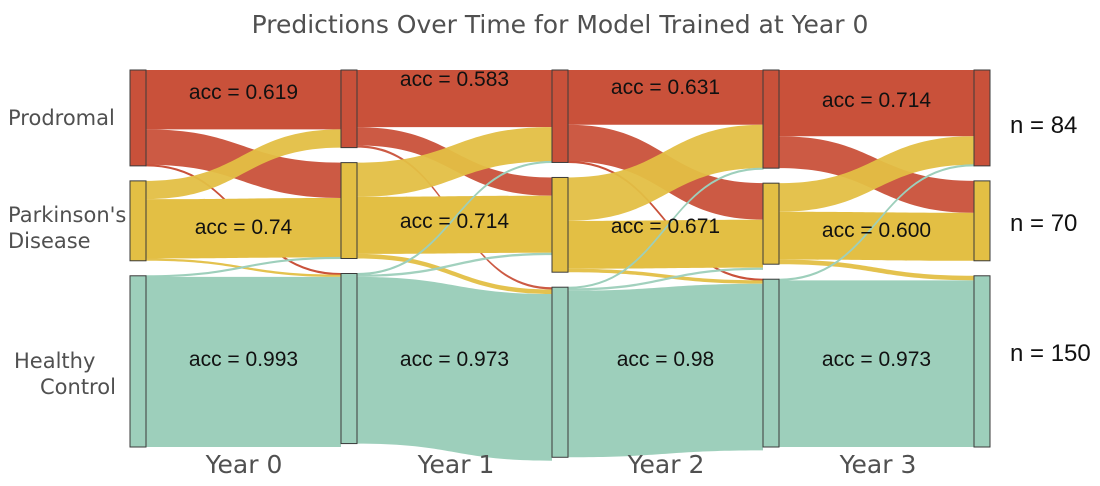  I want to click on node-hc-col4, so click(982, 361).